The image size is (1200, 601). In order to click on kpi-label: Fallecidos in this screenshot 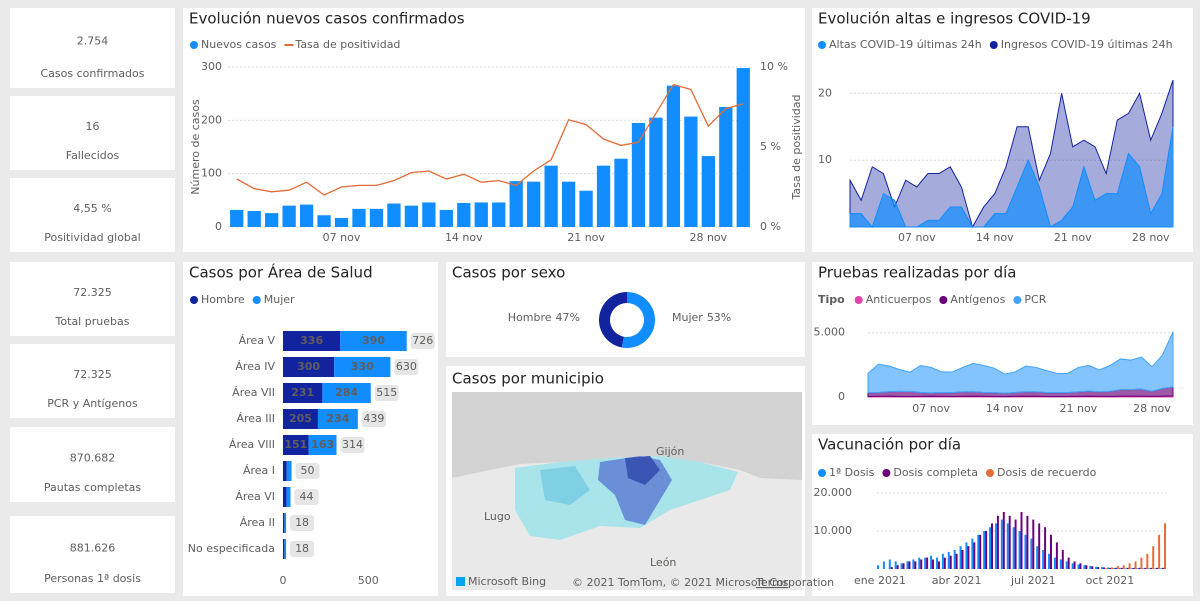, I will do `click(93, 155)`.